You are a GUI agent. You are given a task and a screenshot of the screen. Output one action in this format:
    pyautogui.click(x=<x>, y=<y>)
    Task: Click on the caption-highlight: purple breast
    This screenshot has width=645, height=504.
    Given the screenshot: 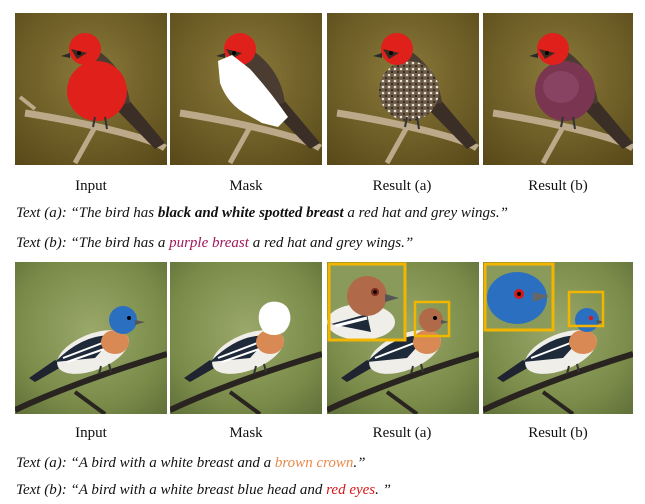 What is the action you would take?
    pyautogui.click(x=209, y=243)
    